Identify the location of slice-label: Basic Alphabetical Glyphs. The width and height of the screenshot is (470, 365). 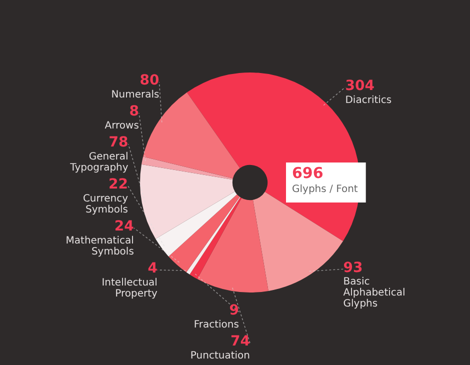
(374, 293).